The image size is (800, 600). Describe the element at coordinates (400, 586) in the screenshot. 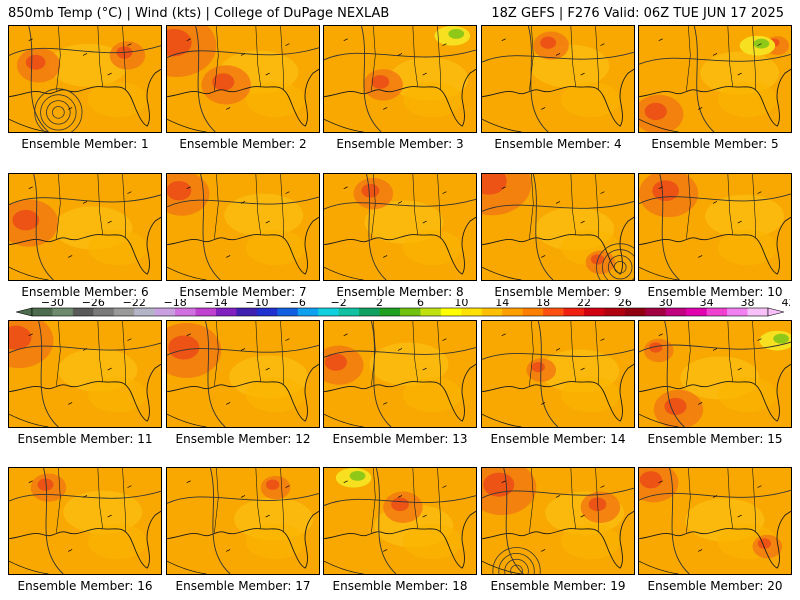

I see `member-label-18: Ensemble Member: 18` at that location.